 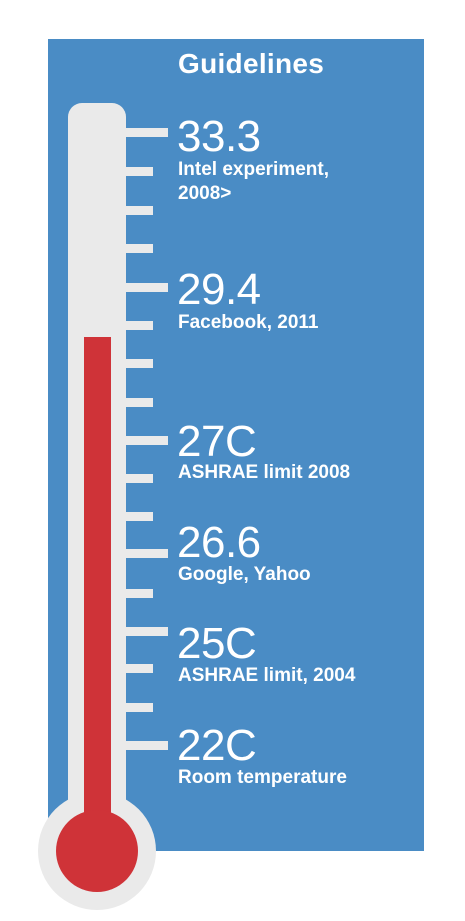 What do you see at coordinates (97, 587) in the screenshot?
I see `thermometer-mercury-column` at bounding box center [97, 587].